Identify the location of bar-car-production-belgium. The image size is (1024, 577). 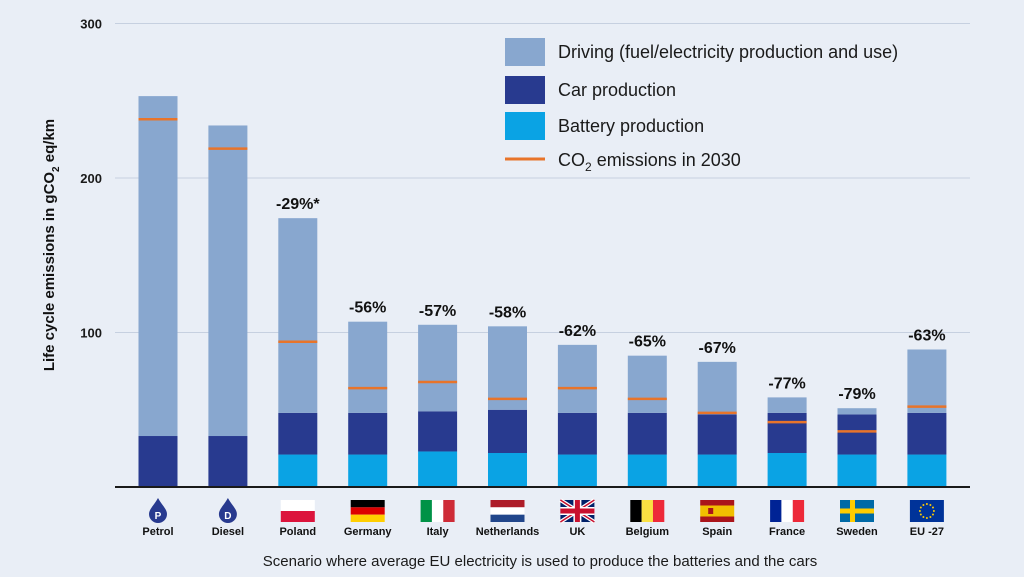
(647, 433).